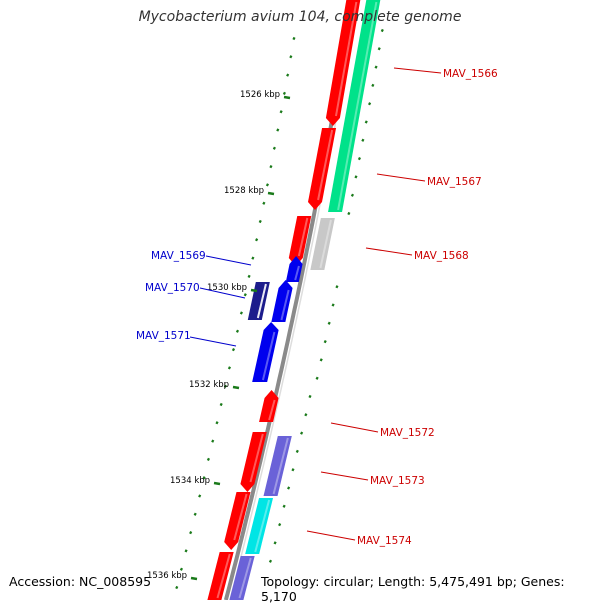 This screenshot has width=600, height=604. I want to click on gene-block-mav-1573-lavender-body, so click(277, 466).